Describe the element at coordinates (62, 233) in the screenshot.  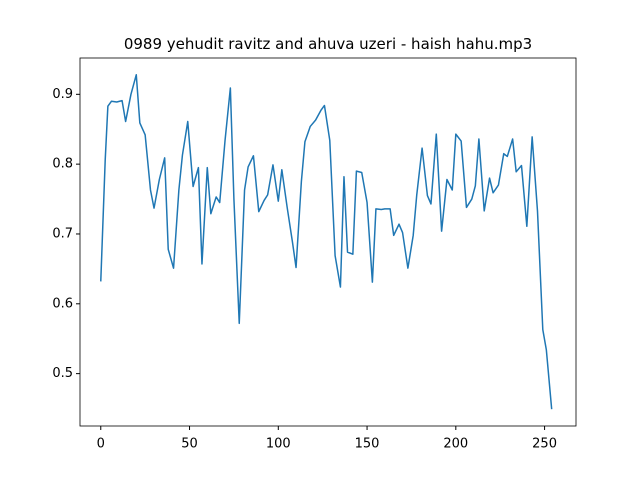
I see `y-tick-label: 0.7` at that location.